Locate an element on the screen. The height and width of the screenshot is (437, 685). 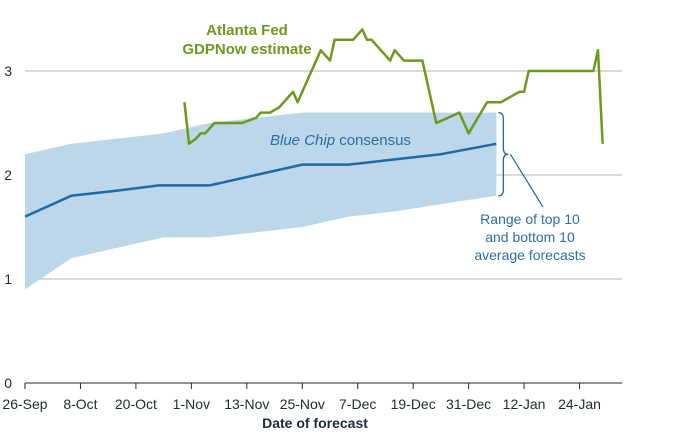
range-label: and bottom 10 is located at coordinates (530, 237).